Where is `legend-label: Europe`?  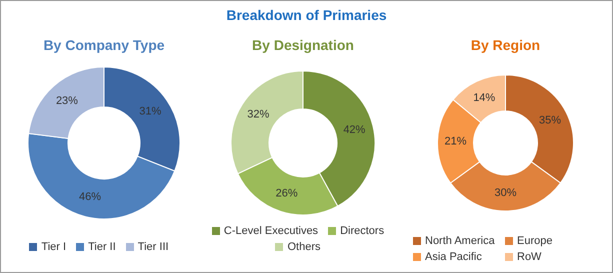 legend-label: Europe is located at coordinates (534, 241).